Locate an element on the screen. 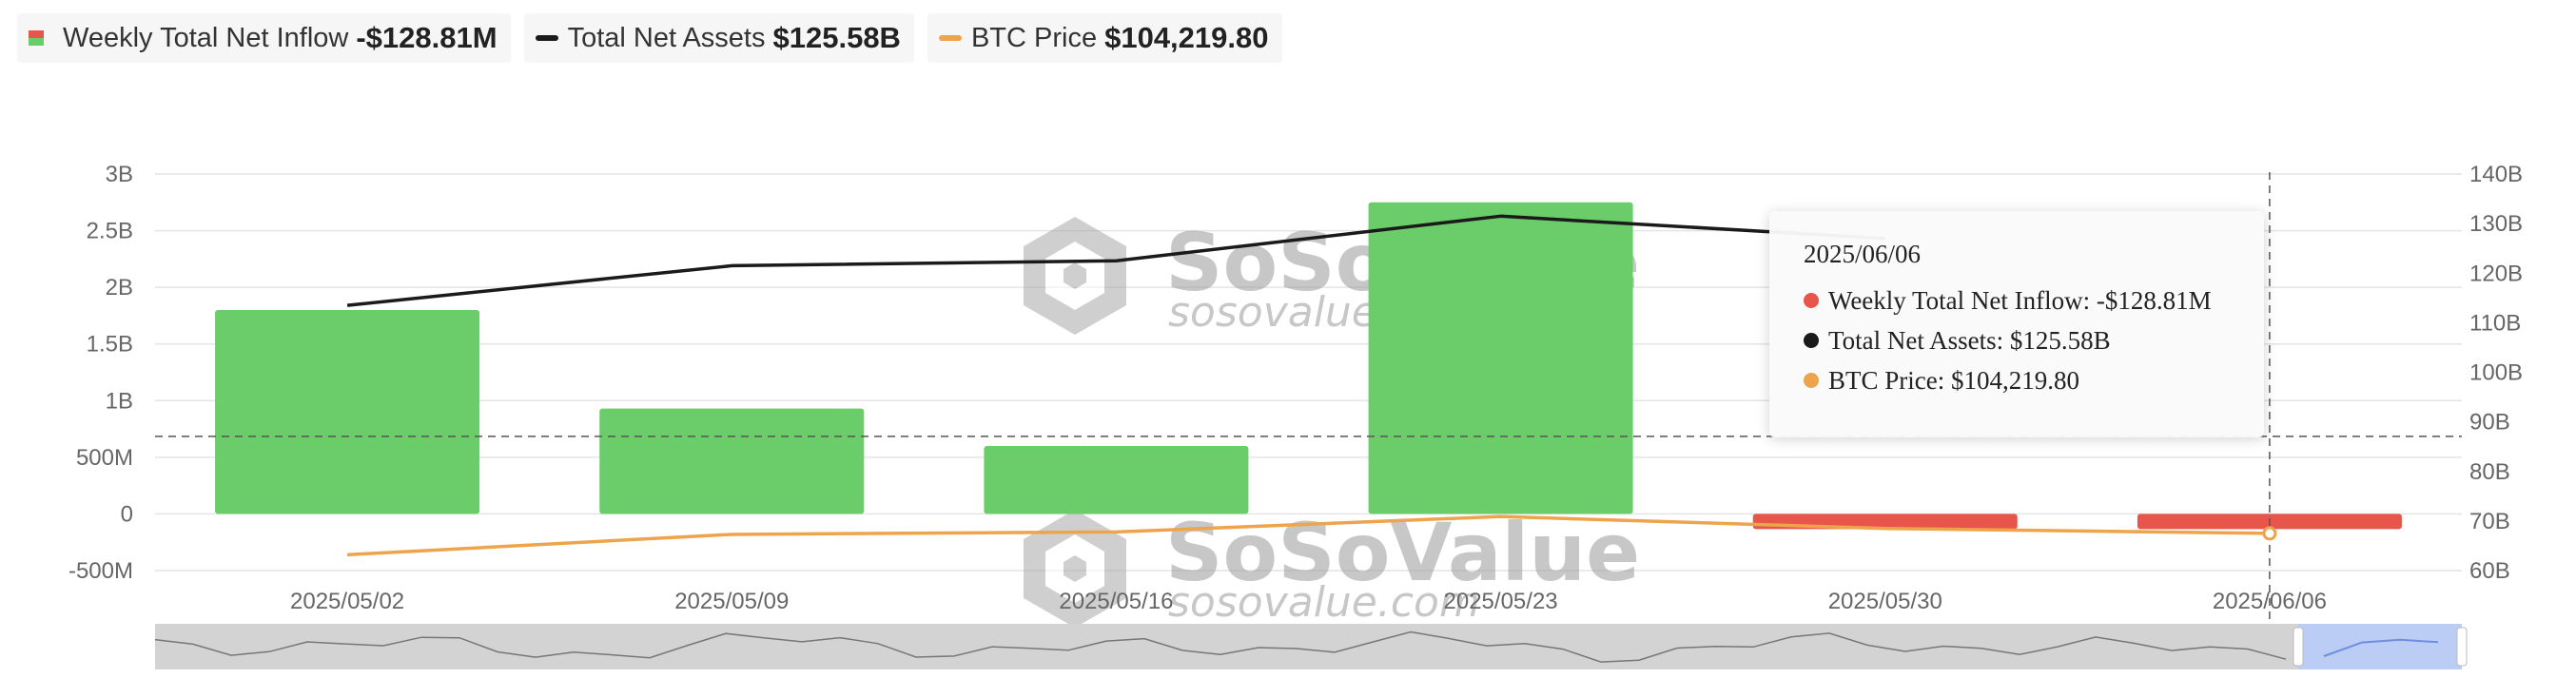 The image size is (2576, 698). legend-label-inflow: Weekly Total Net Inflow is located at coordinates (206, 37).